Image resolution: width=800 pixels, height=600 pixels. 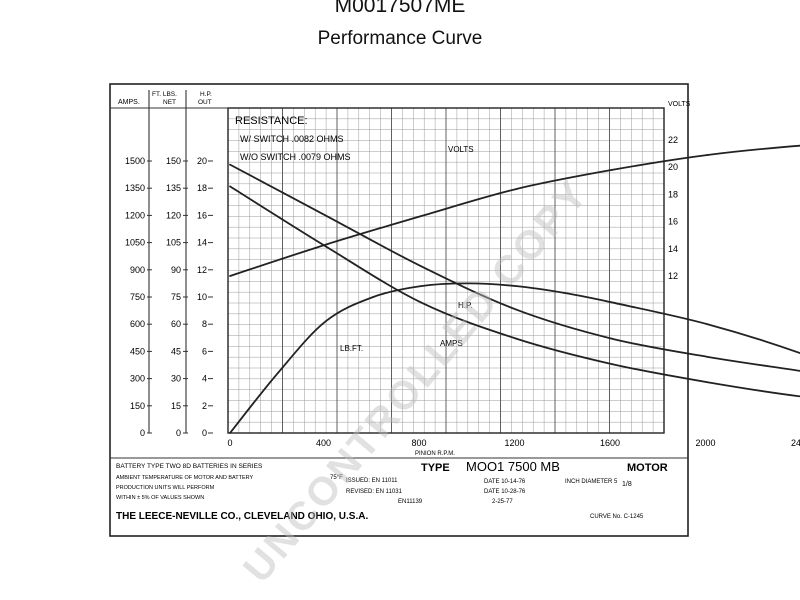 I want to click on date-3: 2-25-77, so click(x=502, y=502).